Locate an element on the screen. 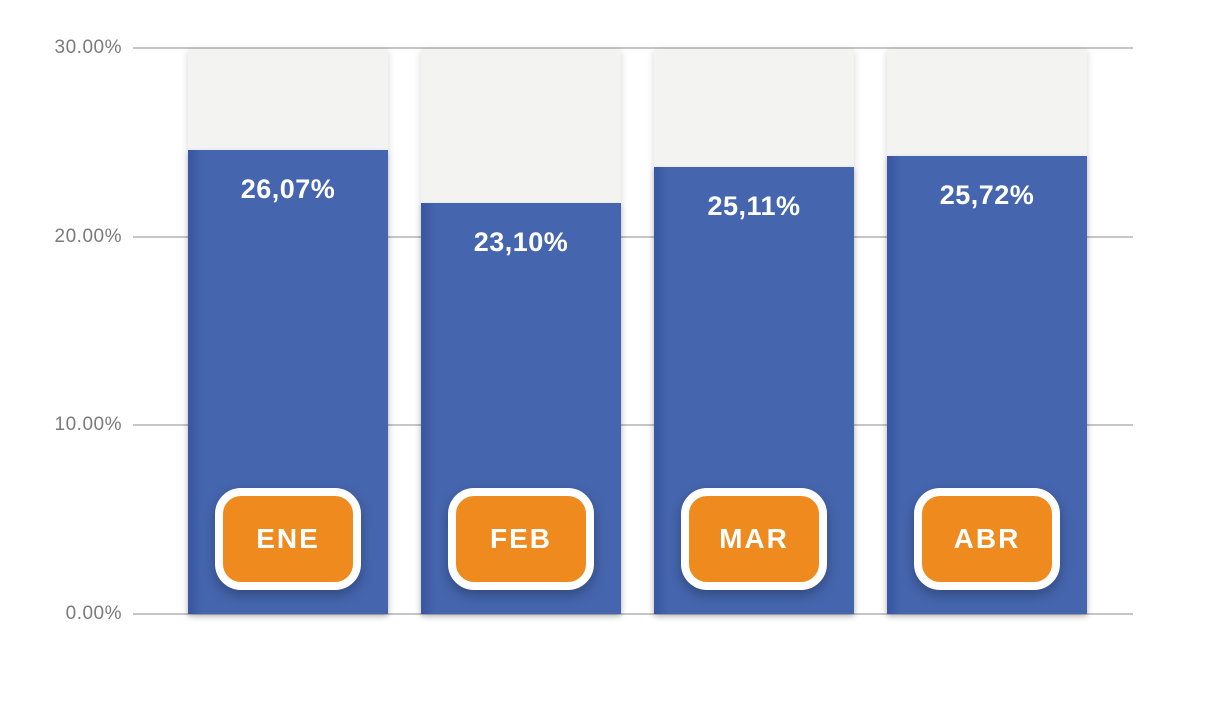  month-badge-label: FEB is located at coordinates (521, 538).